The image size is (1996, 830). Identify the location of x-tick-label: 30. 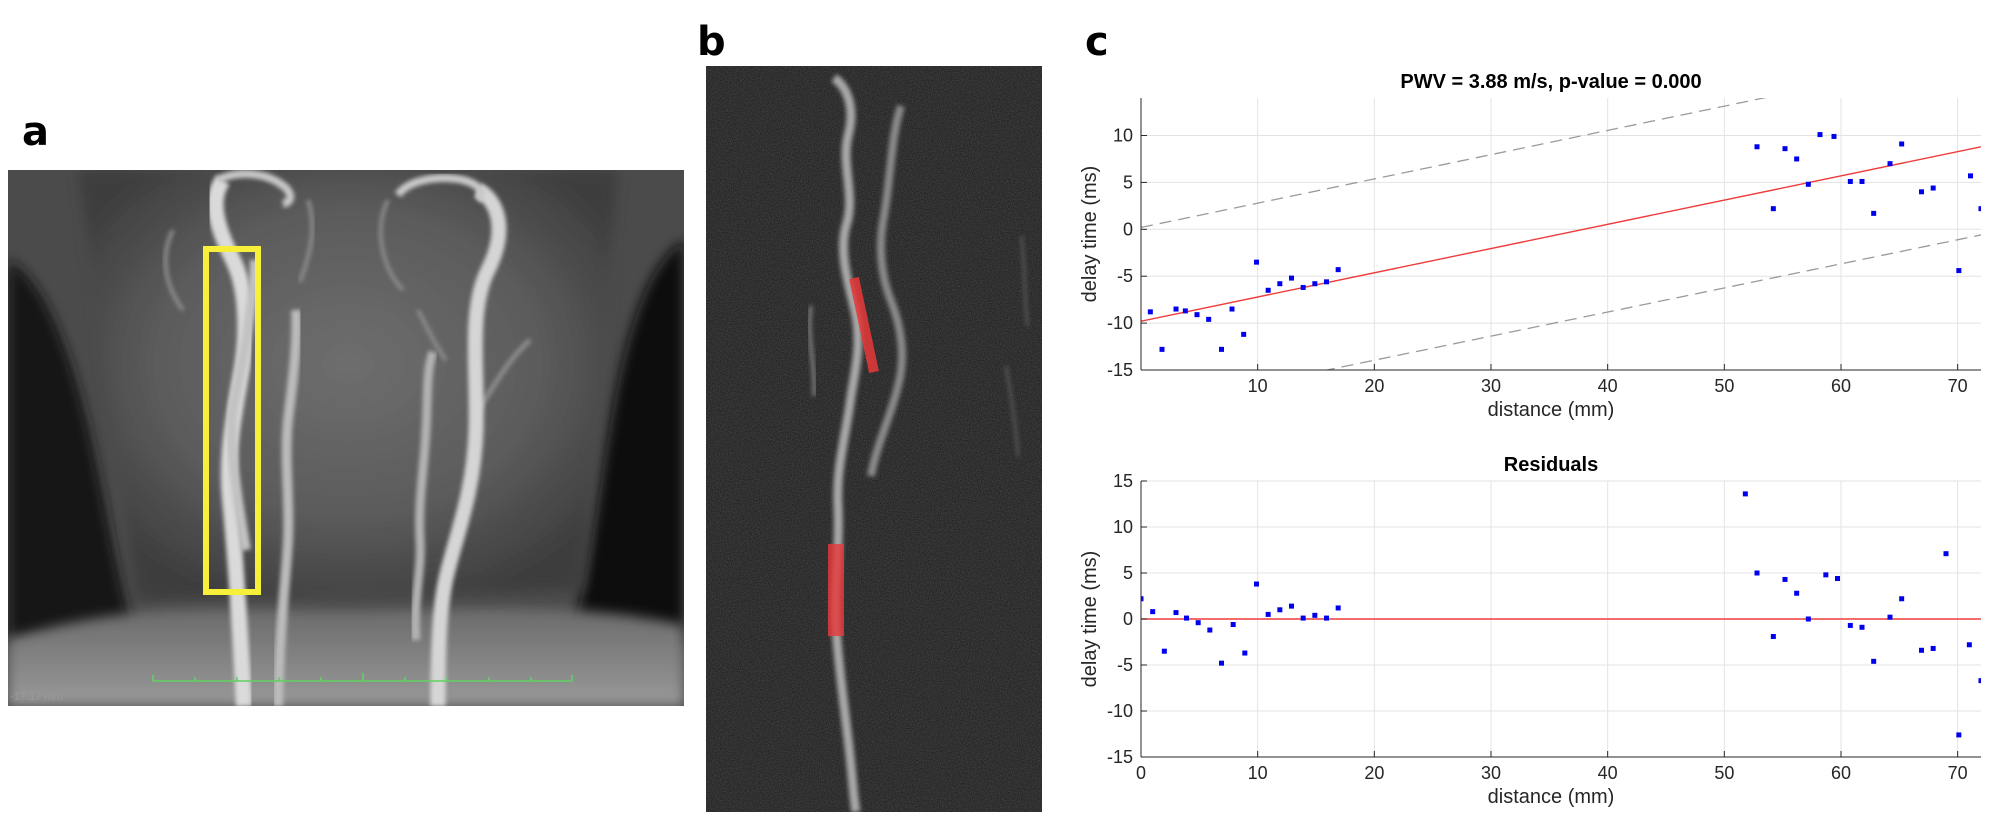
(1491, 386).